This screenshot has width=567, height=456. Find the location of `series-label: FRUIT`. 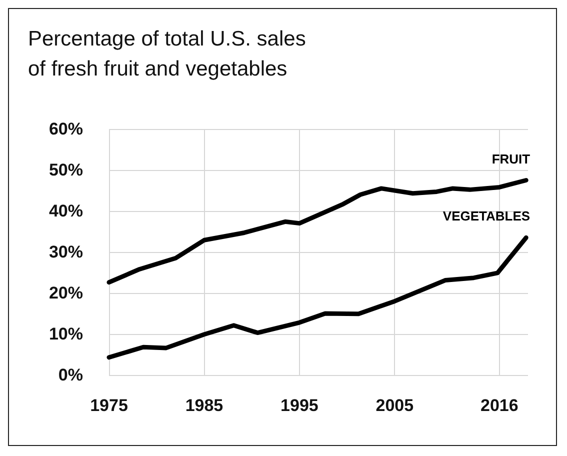

series-label: FRUIT is located at coordinates (511, 158).